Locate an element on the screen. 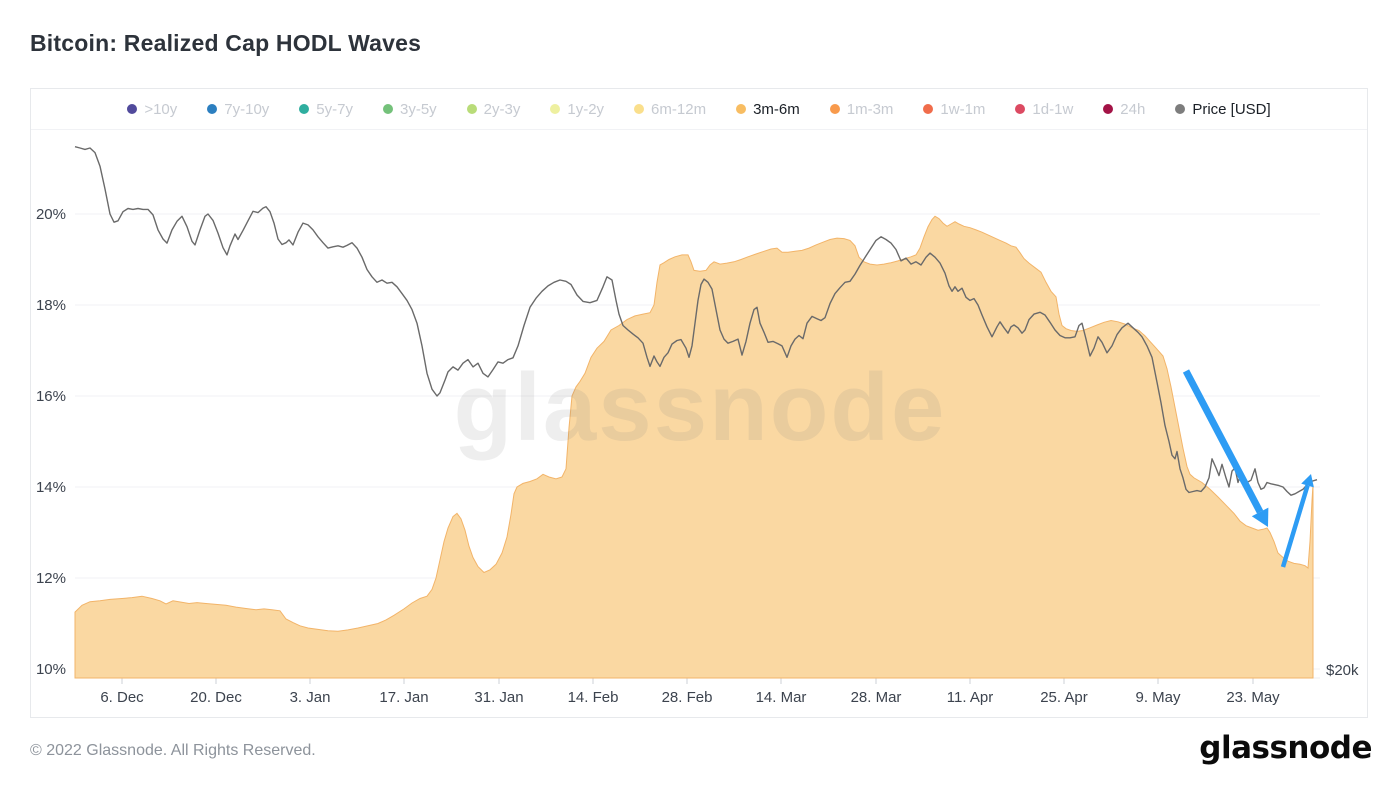 The height and width of the screenshot is (787, 1400). legend-item-10y: >10y is located at coordinates (152, 109).